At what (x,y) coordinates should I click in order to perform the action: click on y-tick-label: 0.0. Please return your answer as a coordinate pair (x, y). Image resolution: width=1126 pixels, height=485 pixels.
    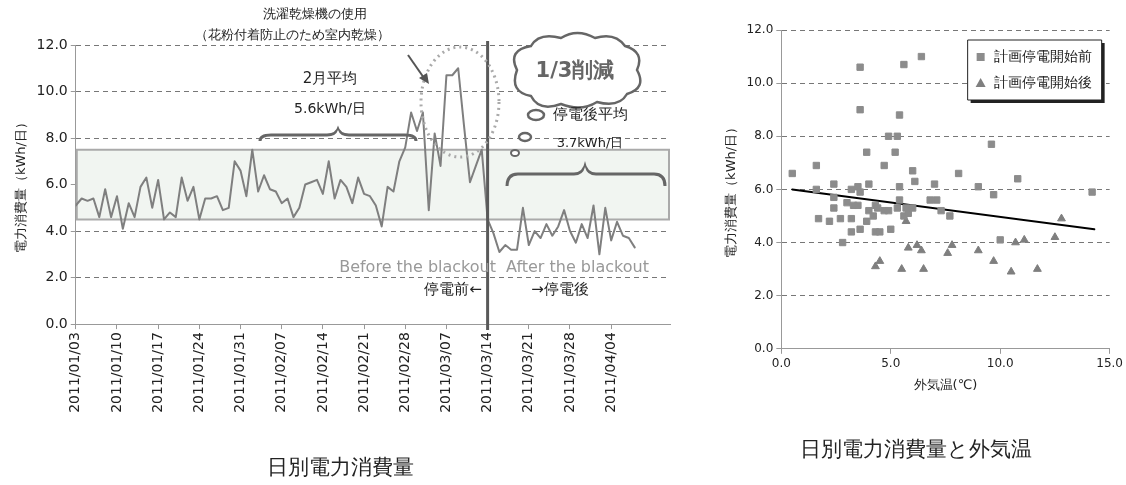
    Looking at the image, I should click on (56, 322).